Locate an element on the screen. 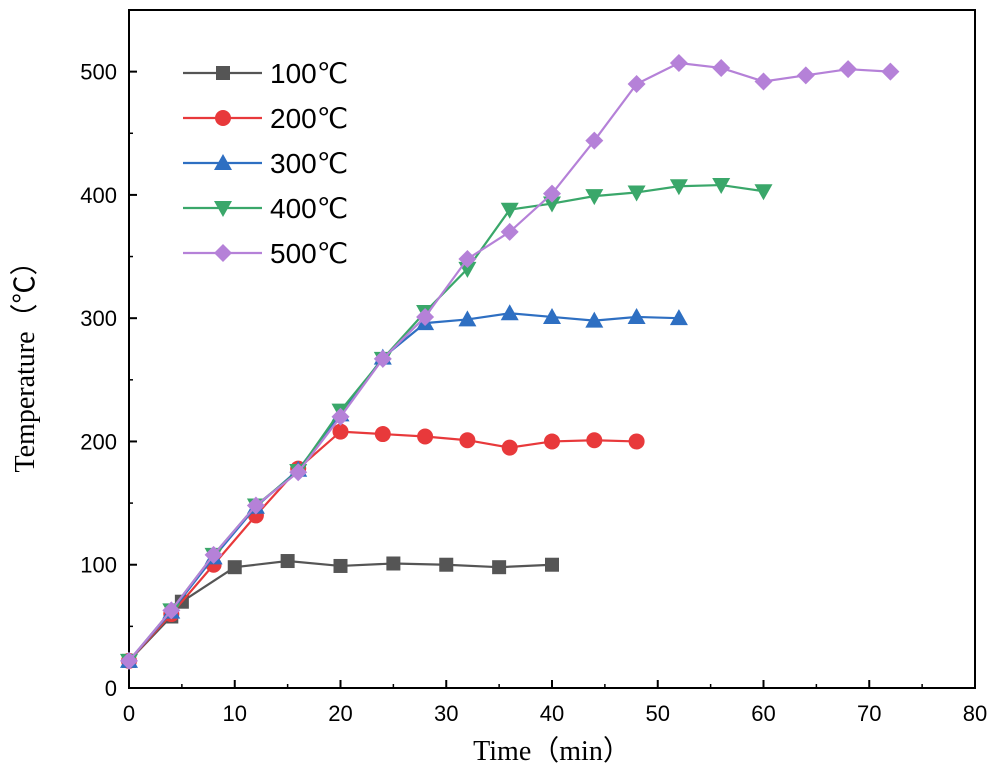  x-tick-label: 60 is located at coordinates (763, 713).